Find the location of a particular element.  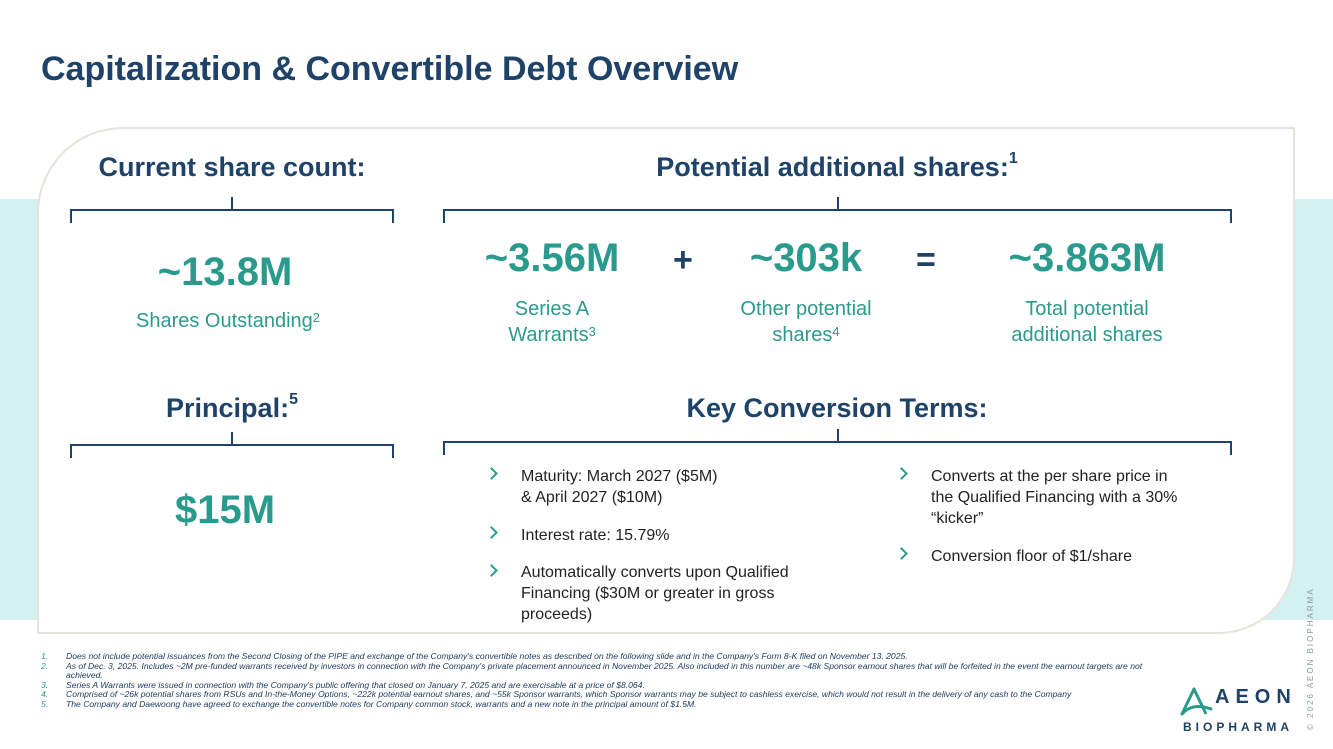

shares-outstanding-value: ~13.8M is located at coordinates (225, 272).